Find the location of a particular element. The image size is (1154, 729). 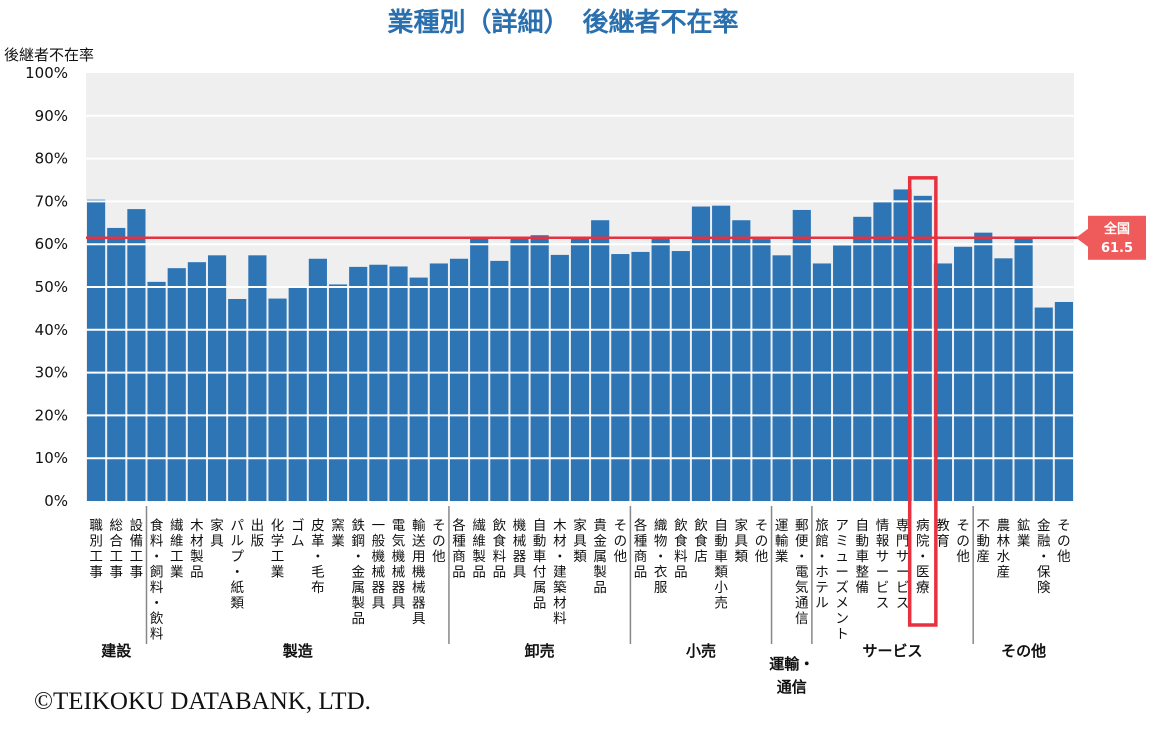

category-label: 運輸業 is located at coordinates (782, 541).